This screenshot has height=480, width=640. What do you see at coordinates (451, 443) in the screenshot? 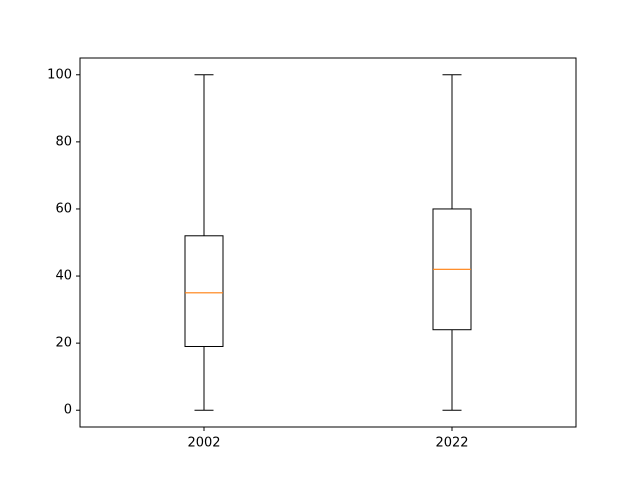
I see `x-tick-label: 2022` at bounding box center [451, 443].